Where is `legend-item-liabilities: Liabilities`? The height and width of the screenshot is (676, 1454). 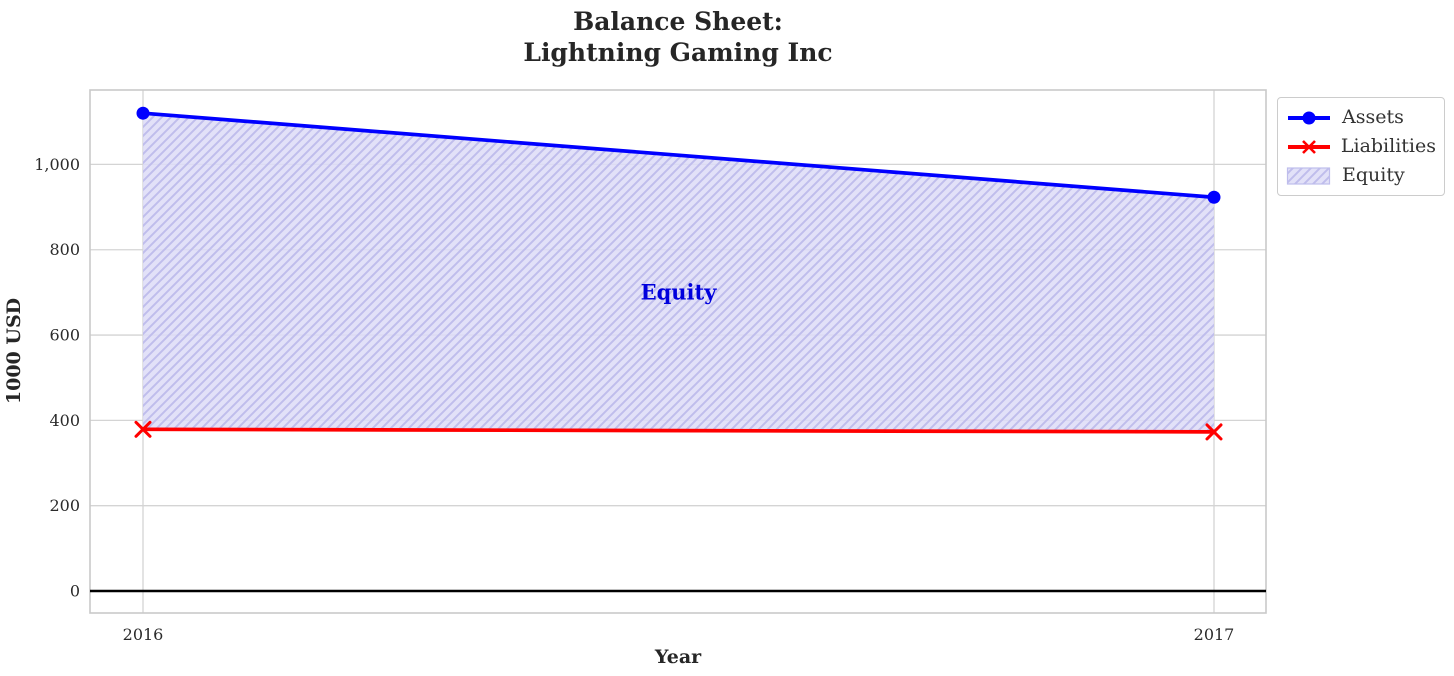
legend-item-liabilities: Liabilities is located at coordinates (1361, 146).